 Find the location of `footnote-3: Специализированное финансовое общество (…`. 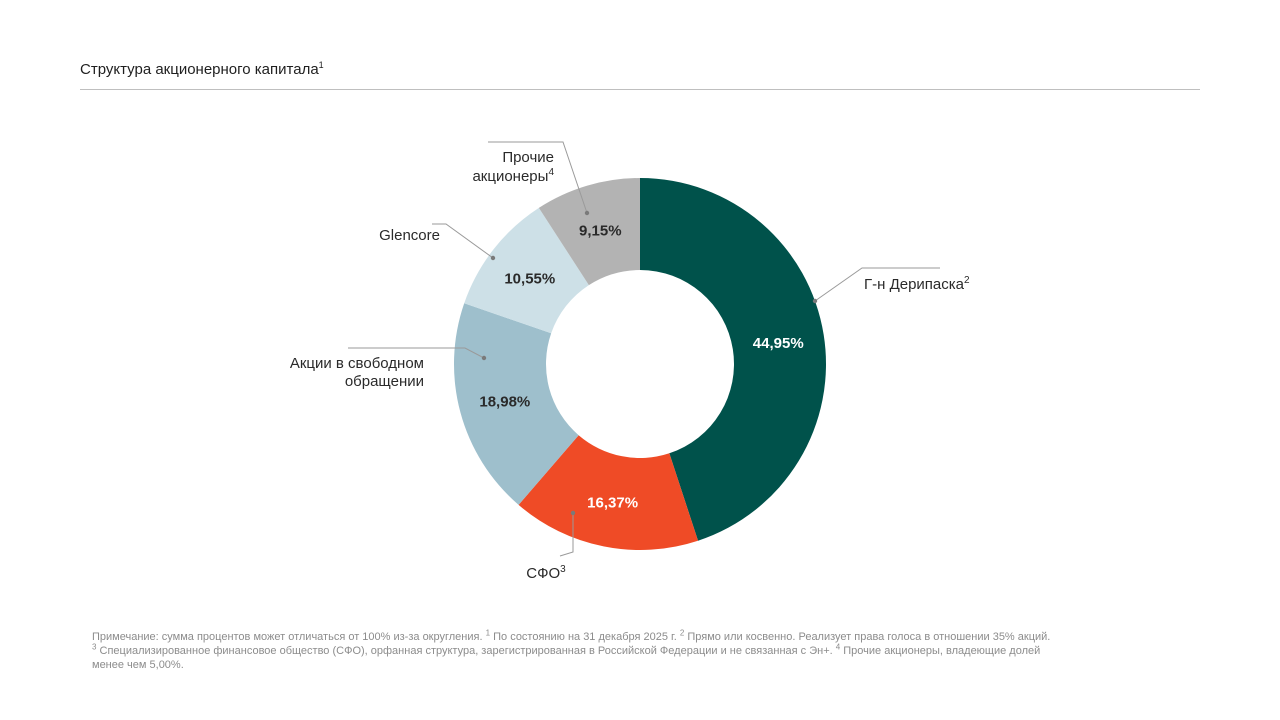

footnote-3: Специализированное финансовое общество (… is located at coordinates (466, 651).